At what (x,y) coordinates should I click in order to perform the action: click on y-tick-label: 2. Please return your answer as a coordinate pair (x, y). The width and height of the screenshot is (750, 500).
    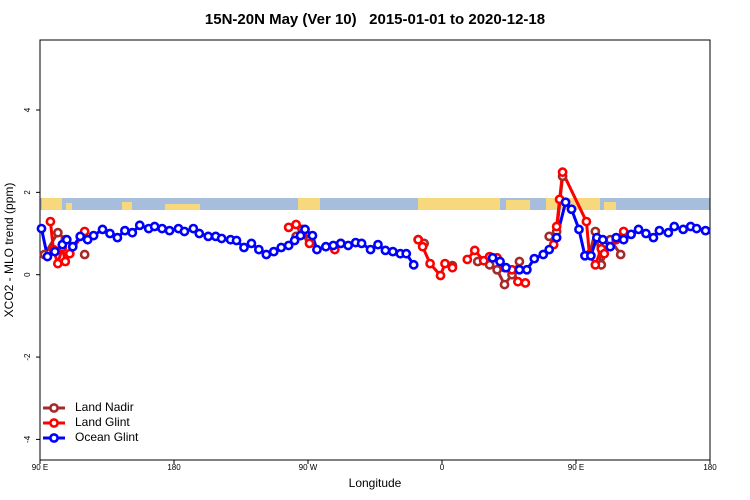
    Looking at the image, I should click on (27, 192).